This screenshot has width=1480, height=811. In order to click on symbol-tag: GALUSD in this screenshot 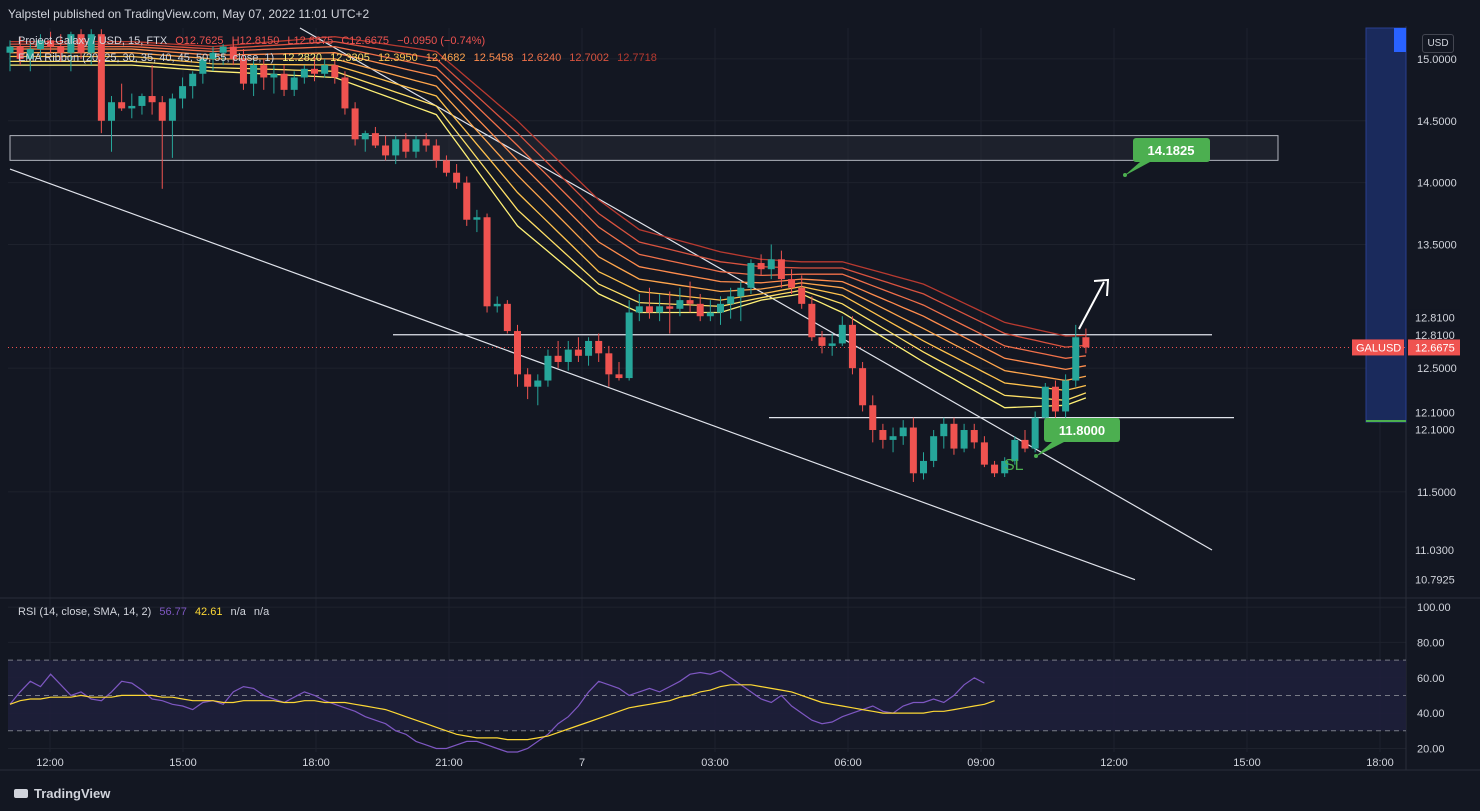, I will do `click(1378, 348)`.